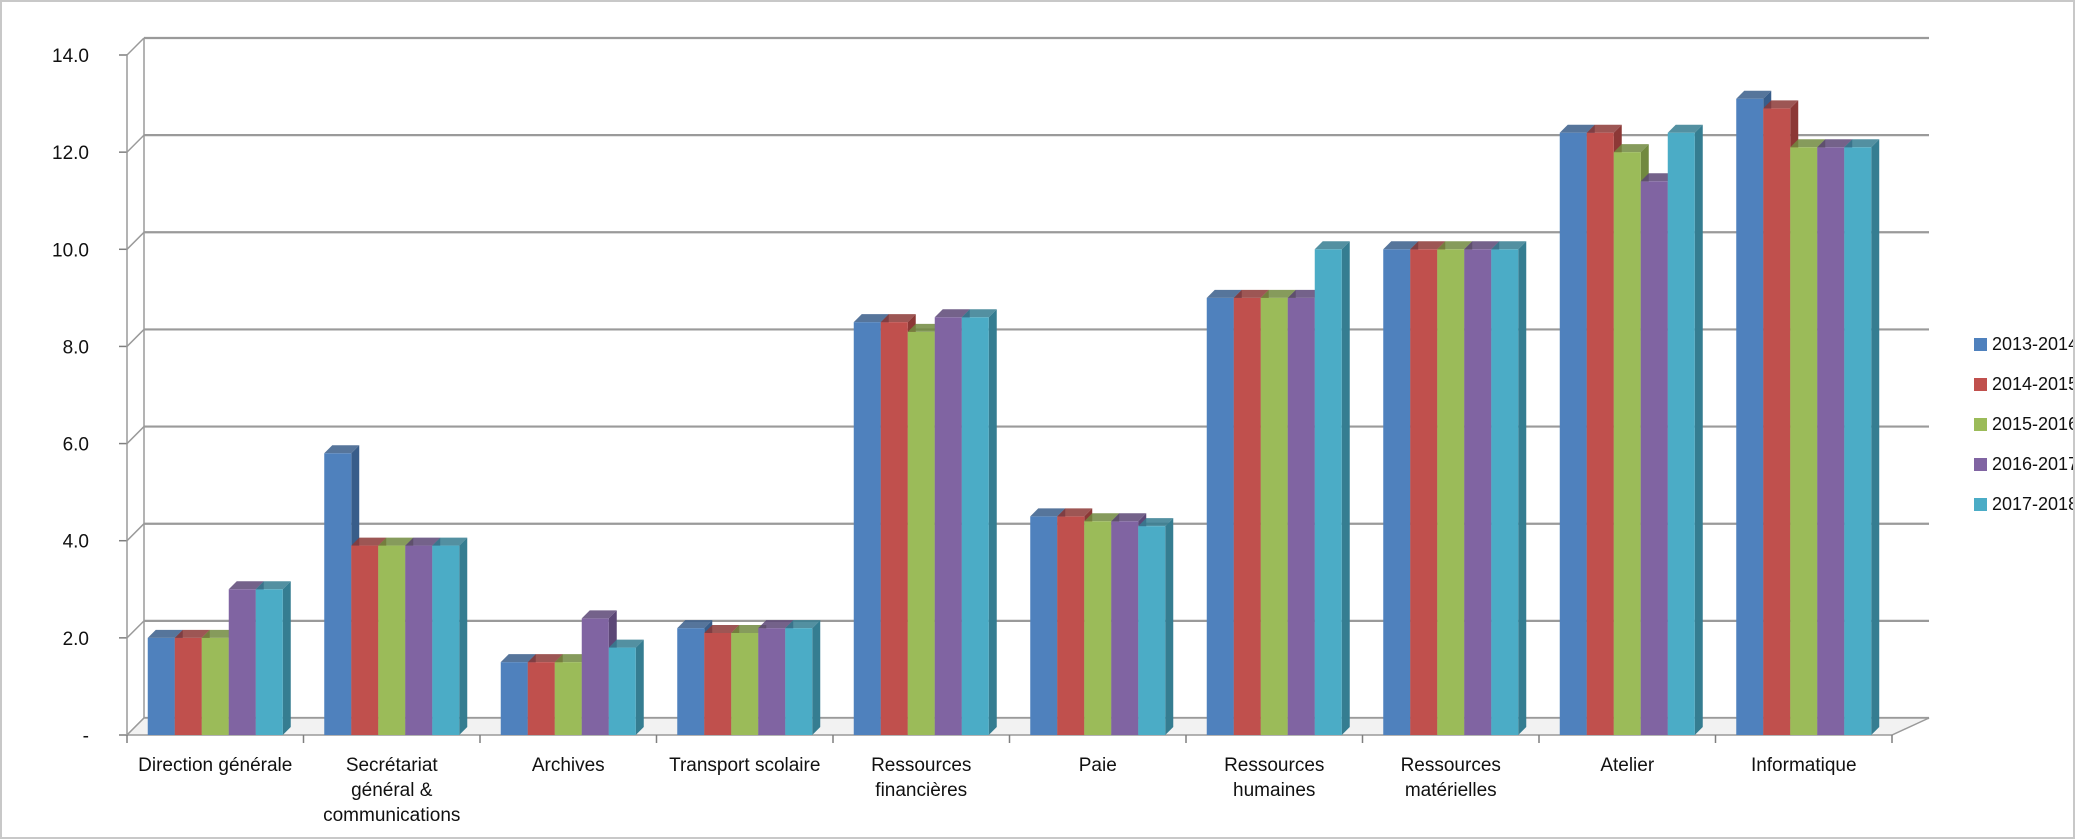  I want to click on x-tick-label: Archives, so click(568, 765).